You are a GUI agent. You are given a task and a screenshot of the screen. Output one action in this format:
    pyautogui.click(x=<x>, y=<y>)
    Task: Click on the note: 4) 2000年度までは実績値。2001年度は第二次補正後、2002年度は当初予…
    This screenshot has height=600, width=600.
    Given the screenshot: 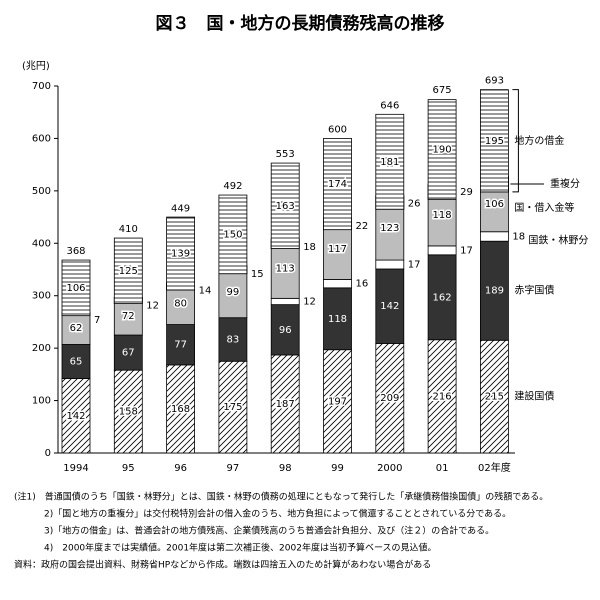 What is the action you would take?
    pyautogui.click(x=240, y=548)
    